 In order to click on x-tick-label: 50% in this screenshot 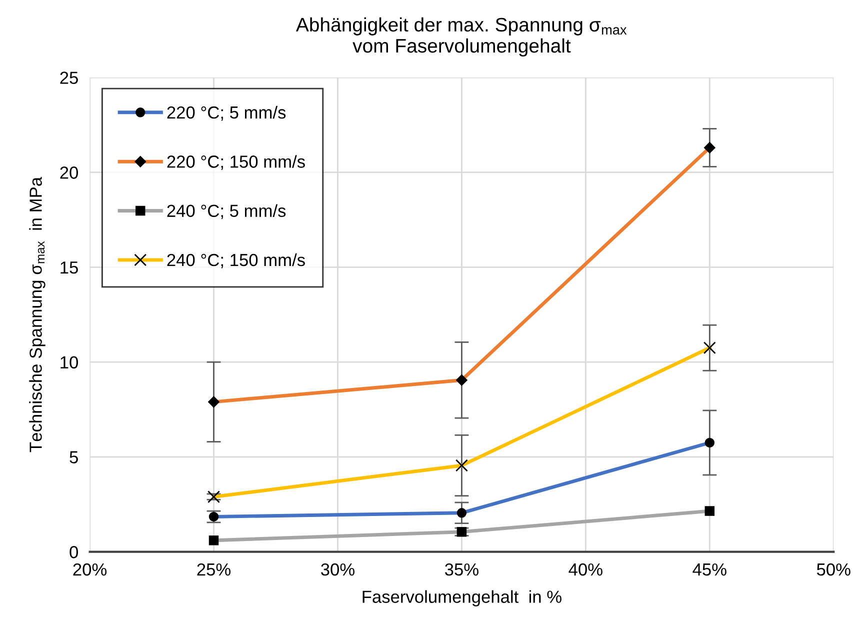, I will do `click(833, 569)`.